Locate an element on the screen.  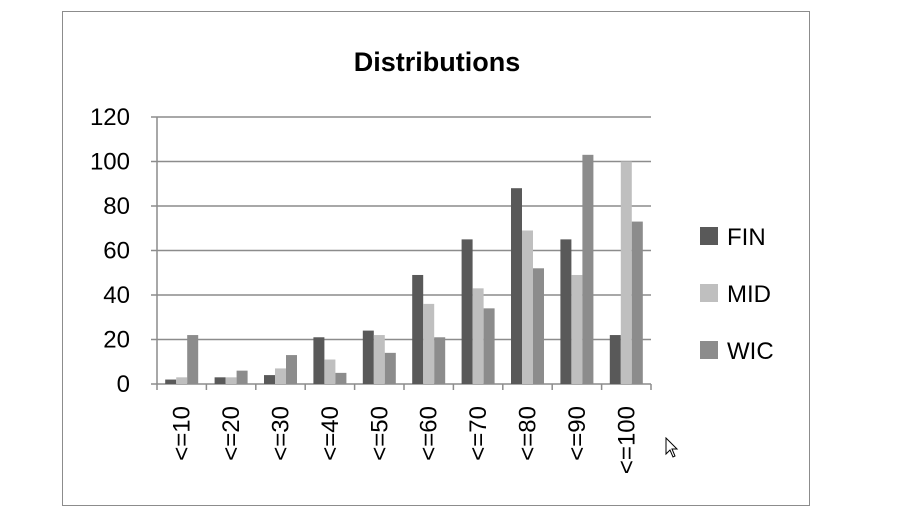
y-tick-label: 40 is located at coordinates (116, 295).